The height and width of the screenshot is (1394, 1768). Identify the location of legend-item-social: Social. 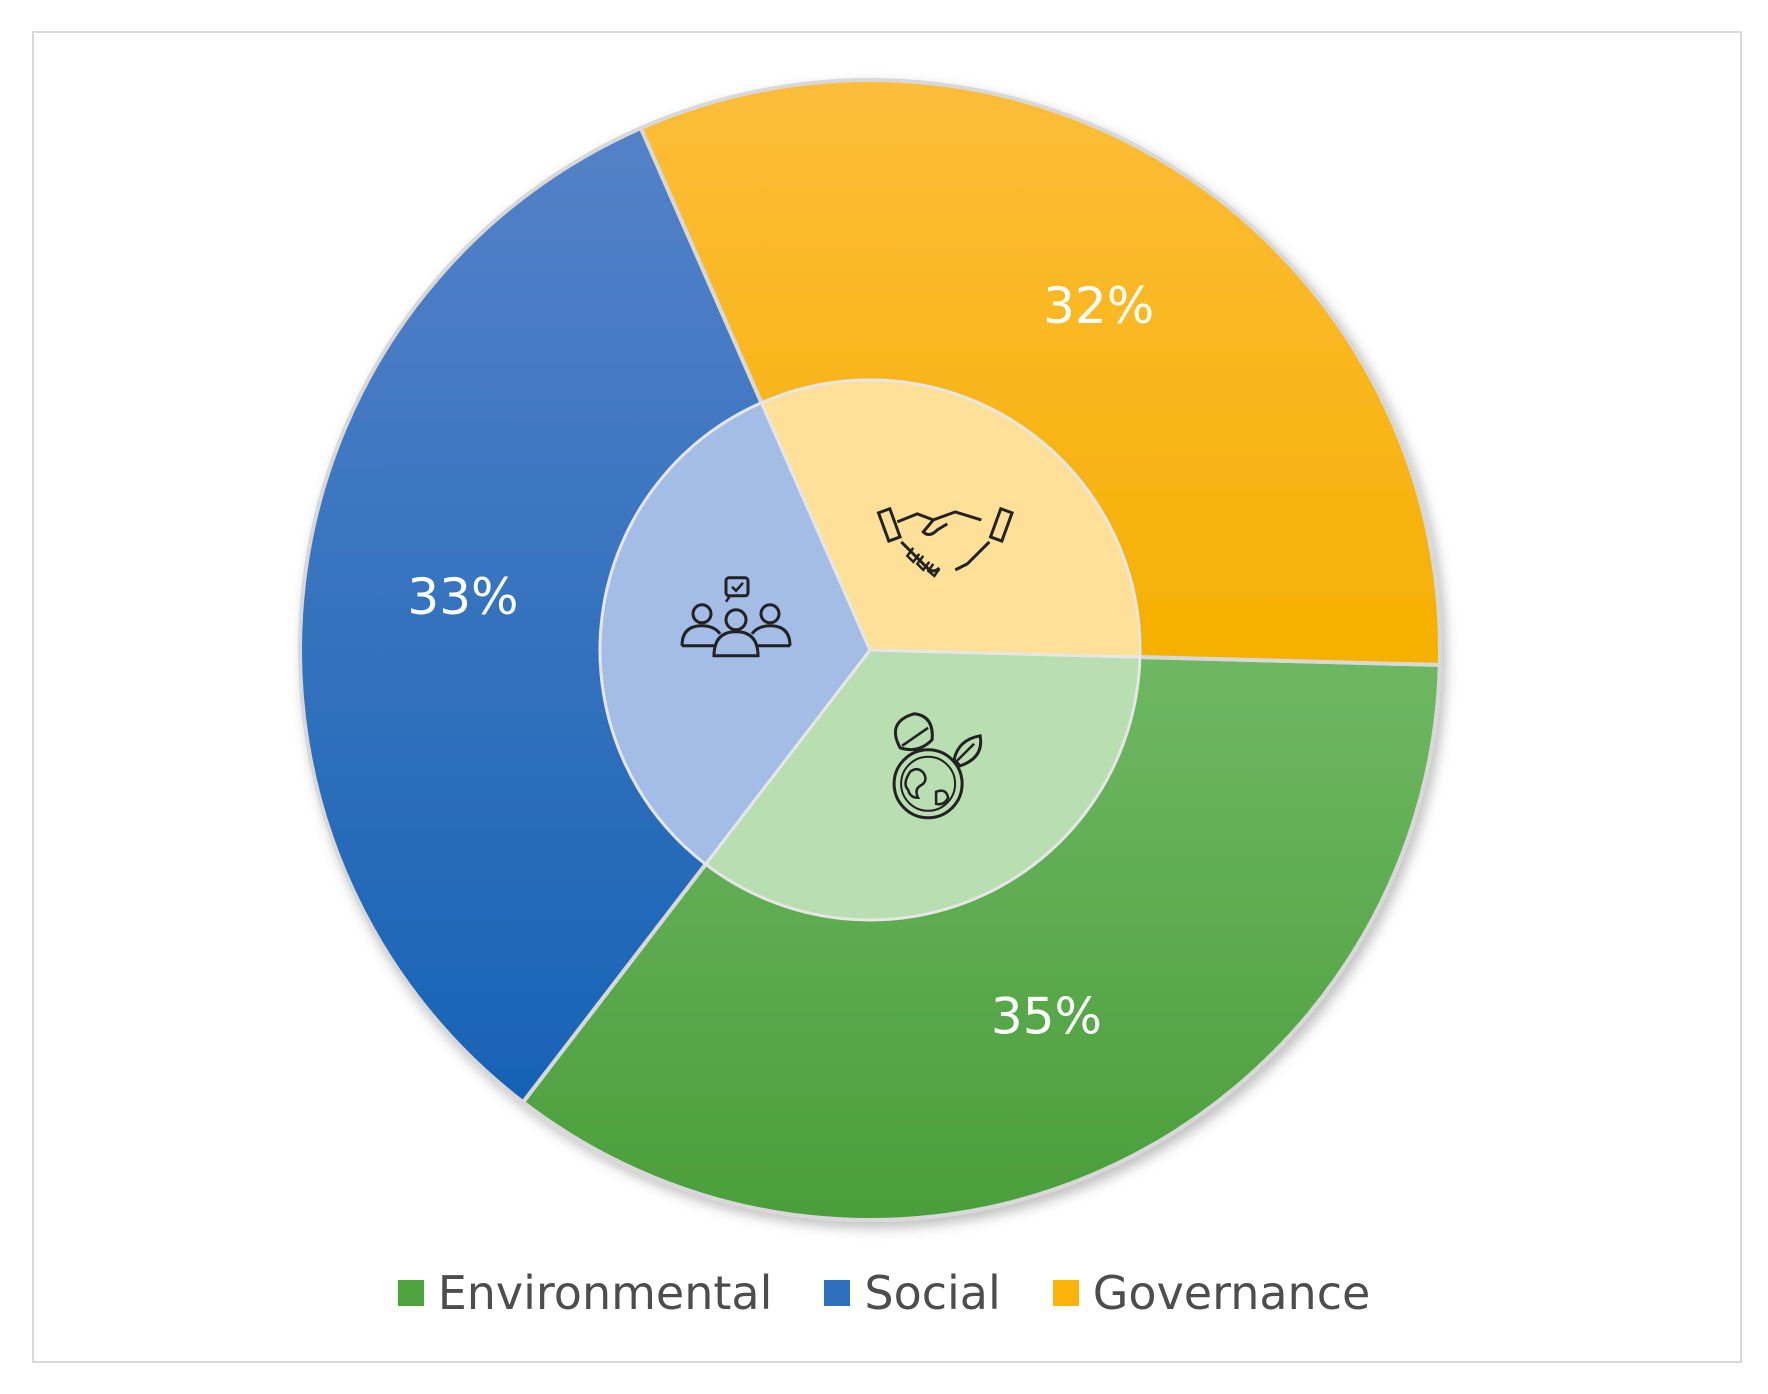
(912, 1293).